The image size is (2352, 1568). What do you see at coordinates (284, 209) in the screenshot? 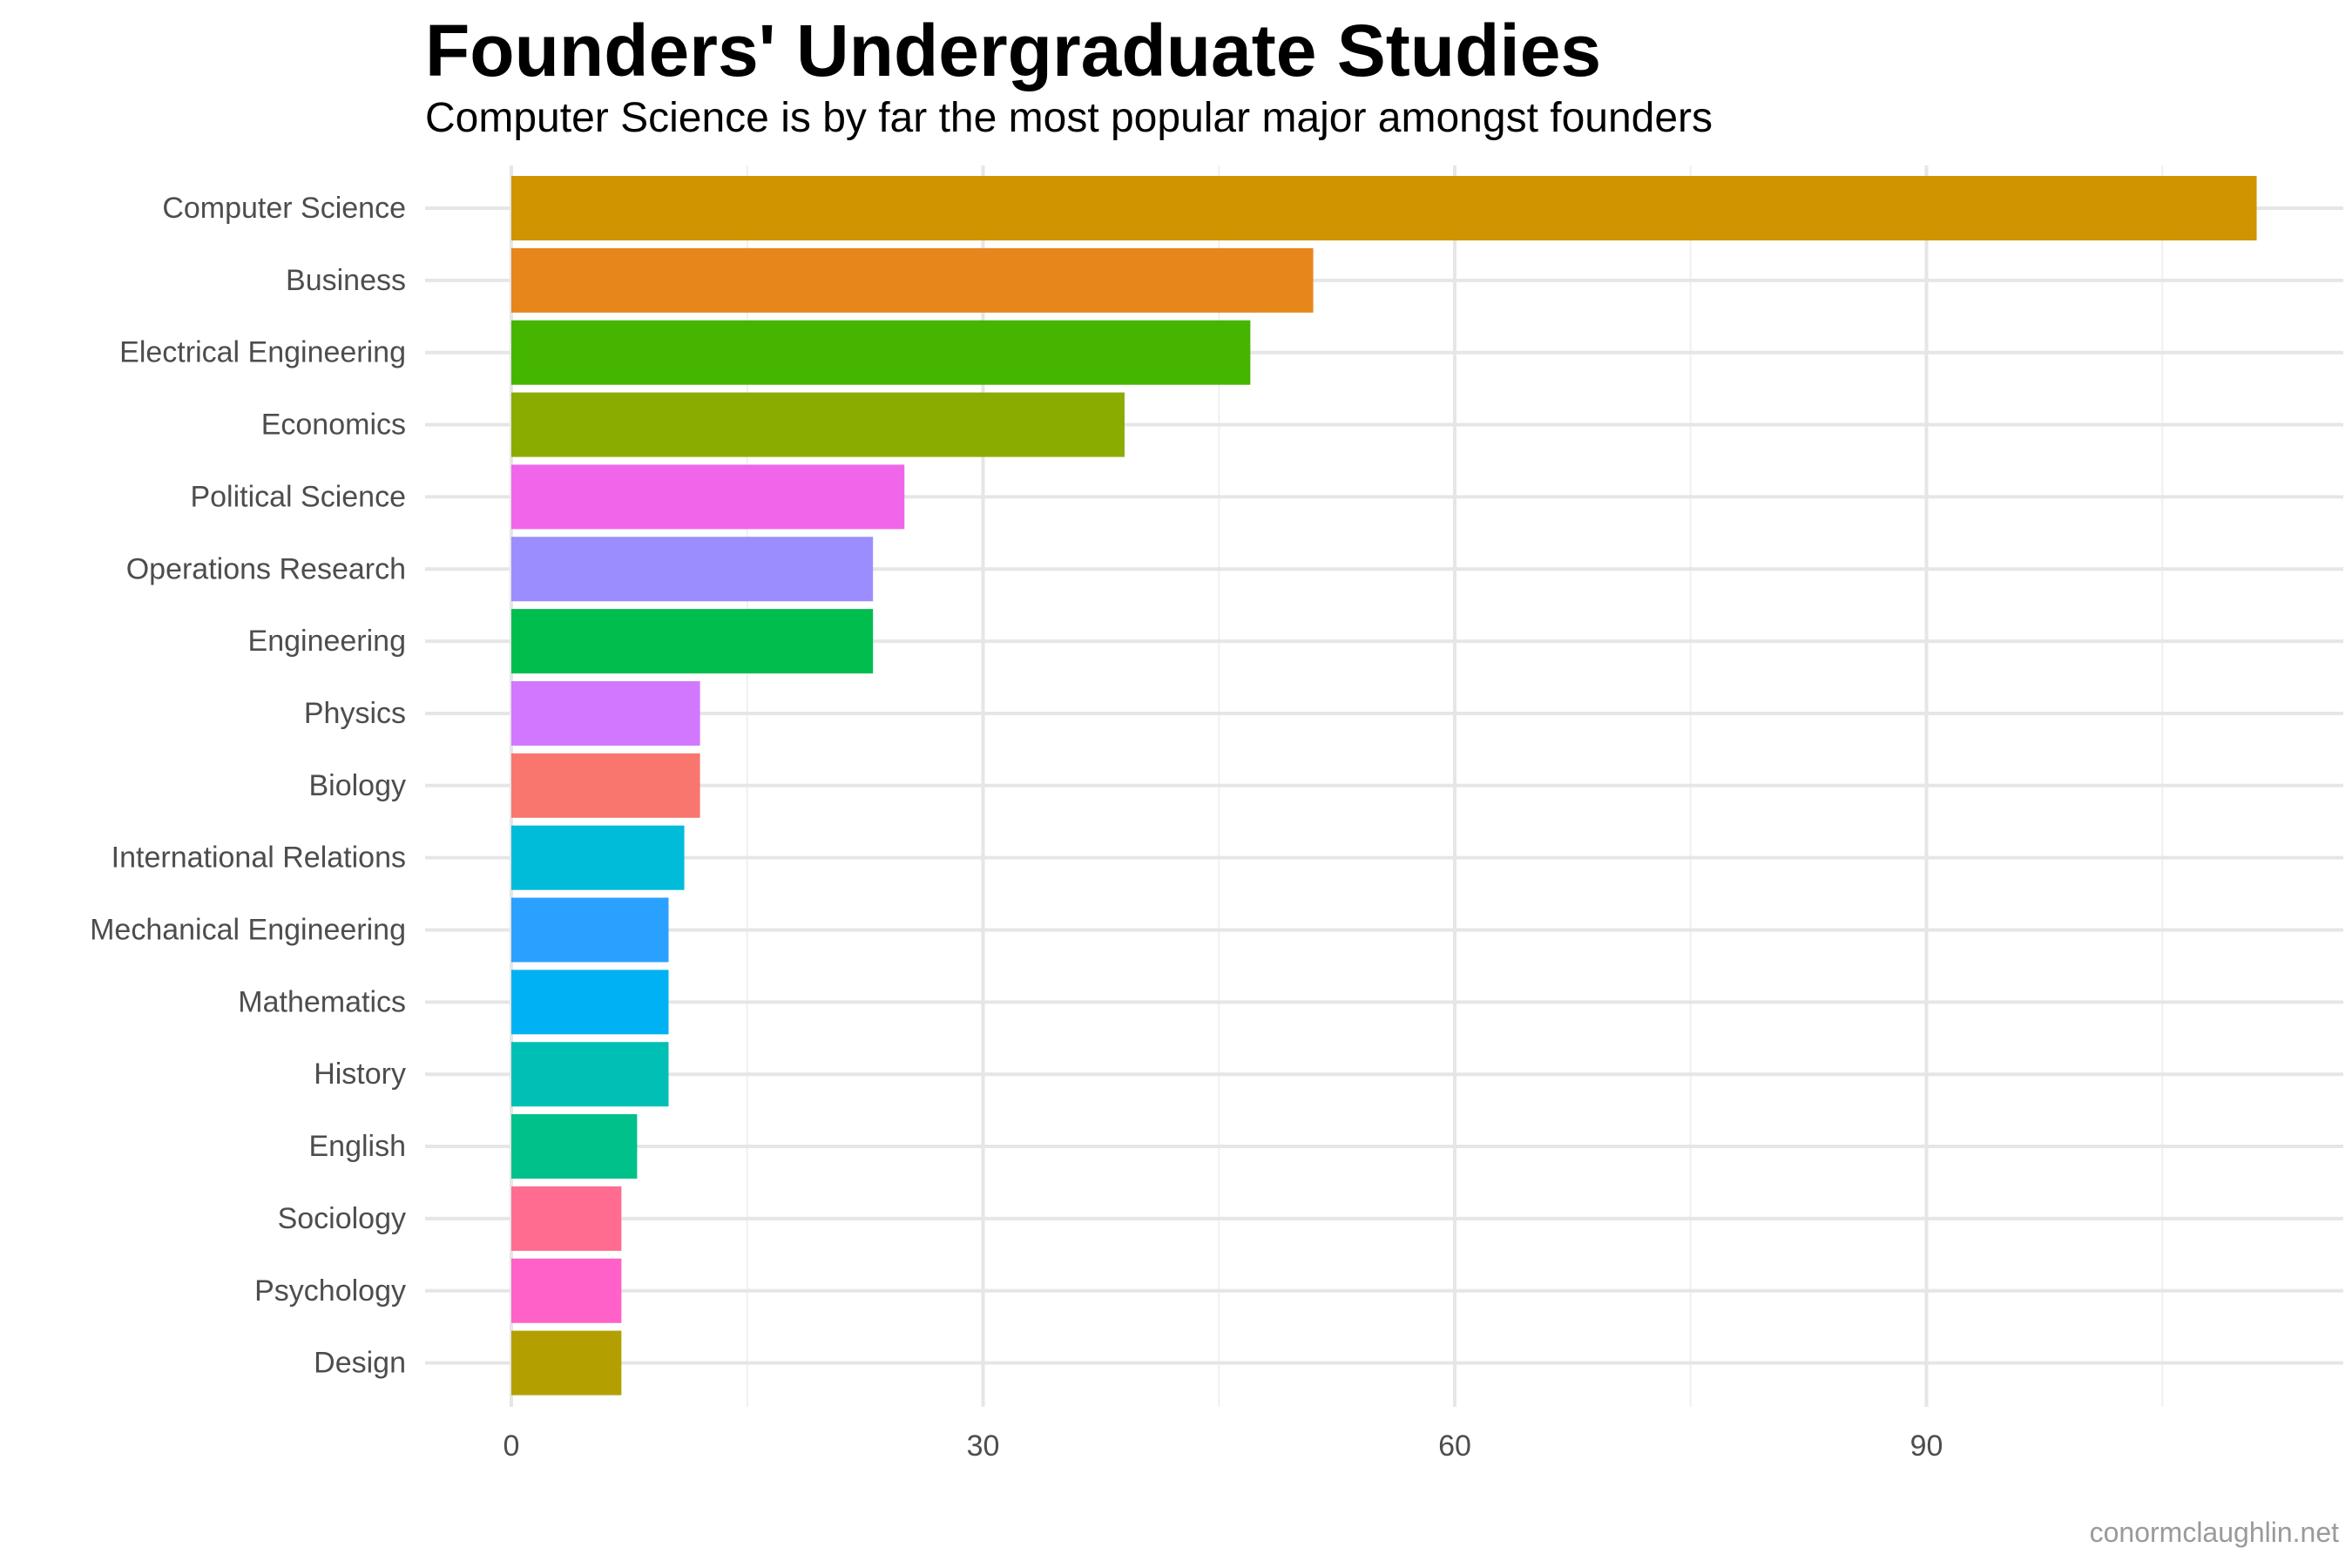
I see `category-label: Computer Science` at bounding box center [284, 209].